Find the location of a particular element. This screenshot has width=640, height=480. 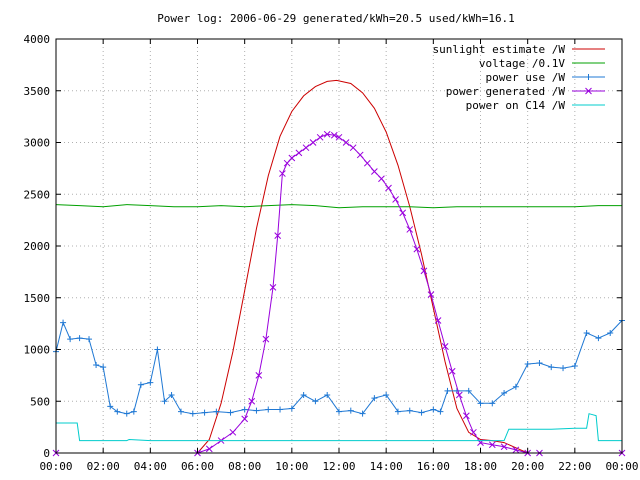

legend-label: power generated /W is located at coordinates (506, 91).